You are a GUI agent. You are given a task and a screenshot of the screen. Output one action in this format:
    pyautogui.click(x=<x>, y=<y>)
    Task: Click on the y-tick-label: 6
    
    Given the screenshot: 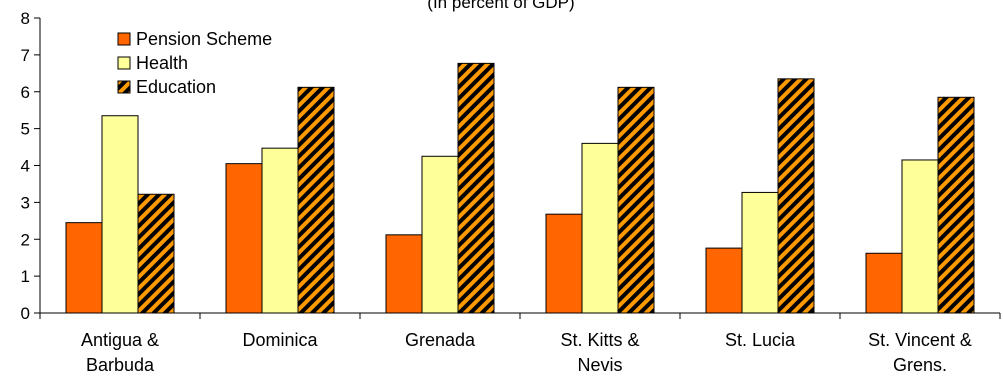 What is the action you would take?
    pyautogui.click(x=25, y=92)
    